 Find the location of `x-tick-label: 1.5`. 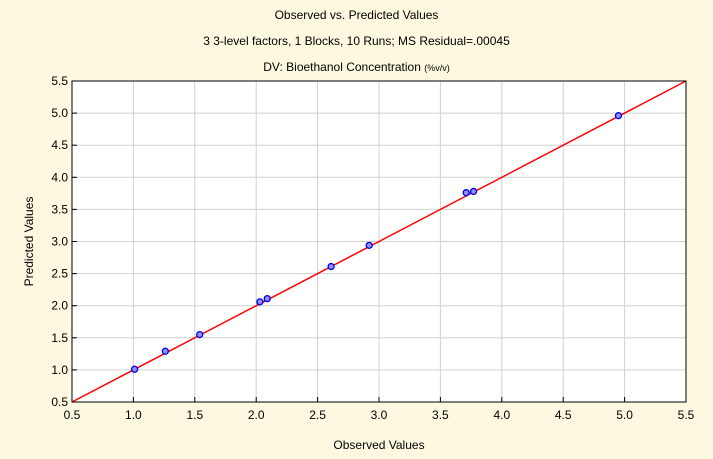

x-tick-label: 1.5 is located at coordinates (194, 415).